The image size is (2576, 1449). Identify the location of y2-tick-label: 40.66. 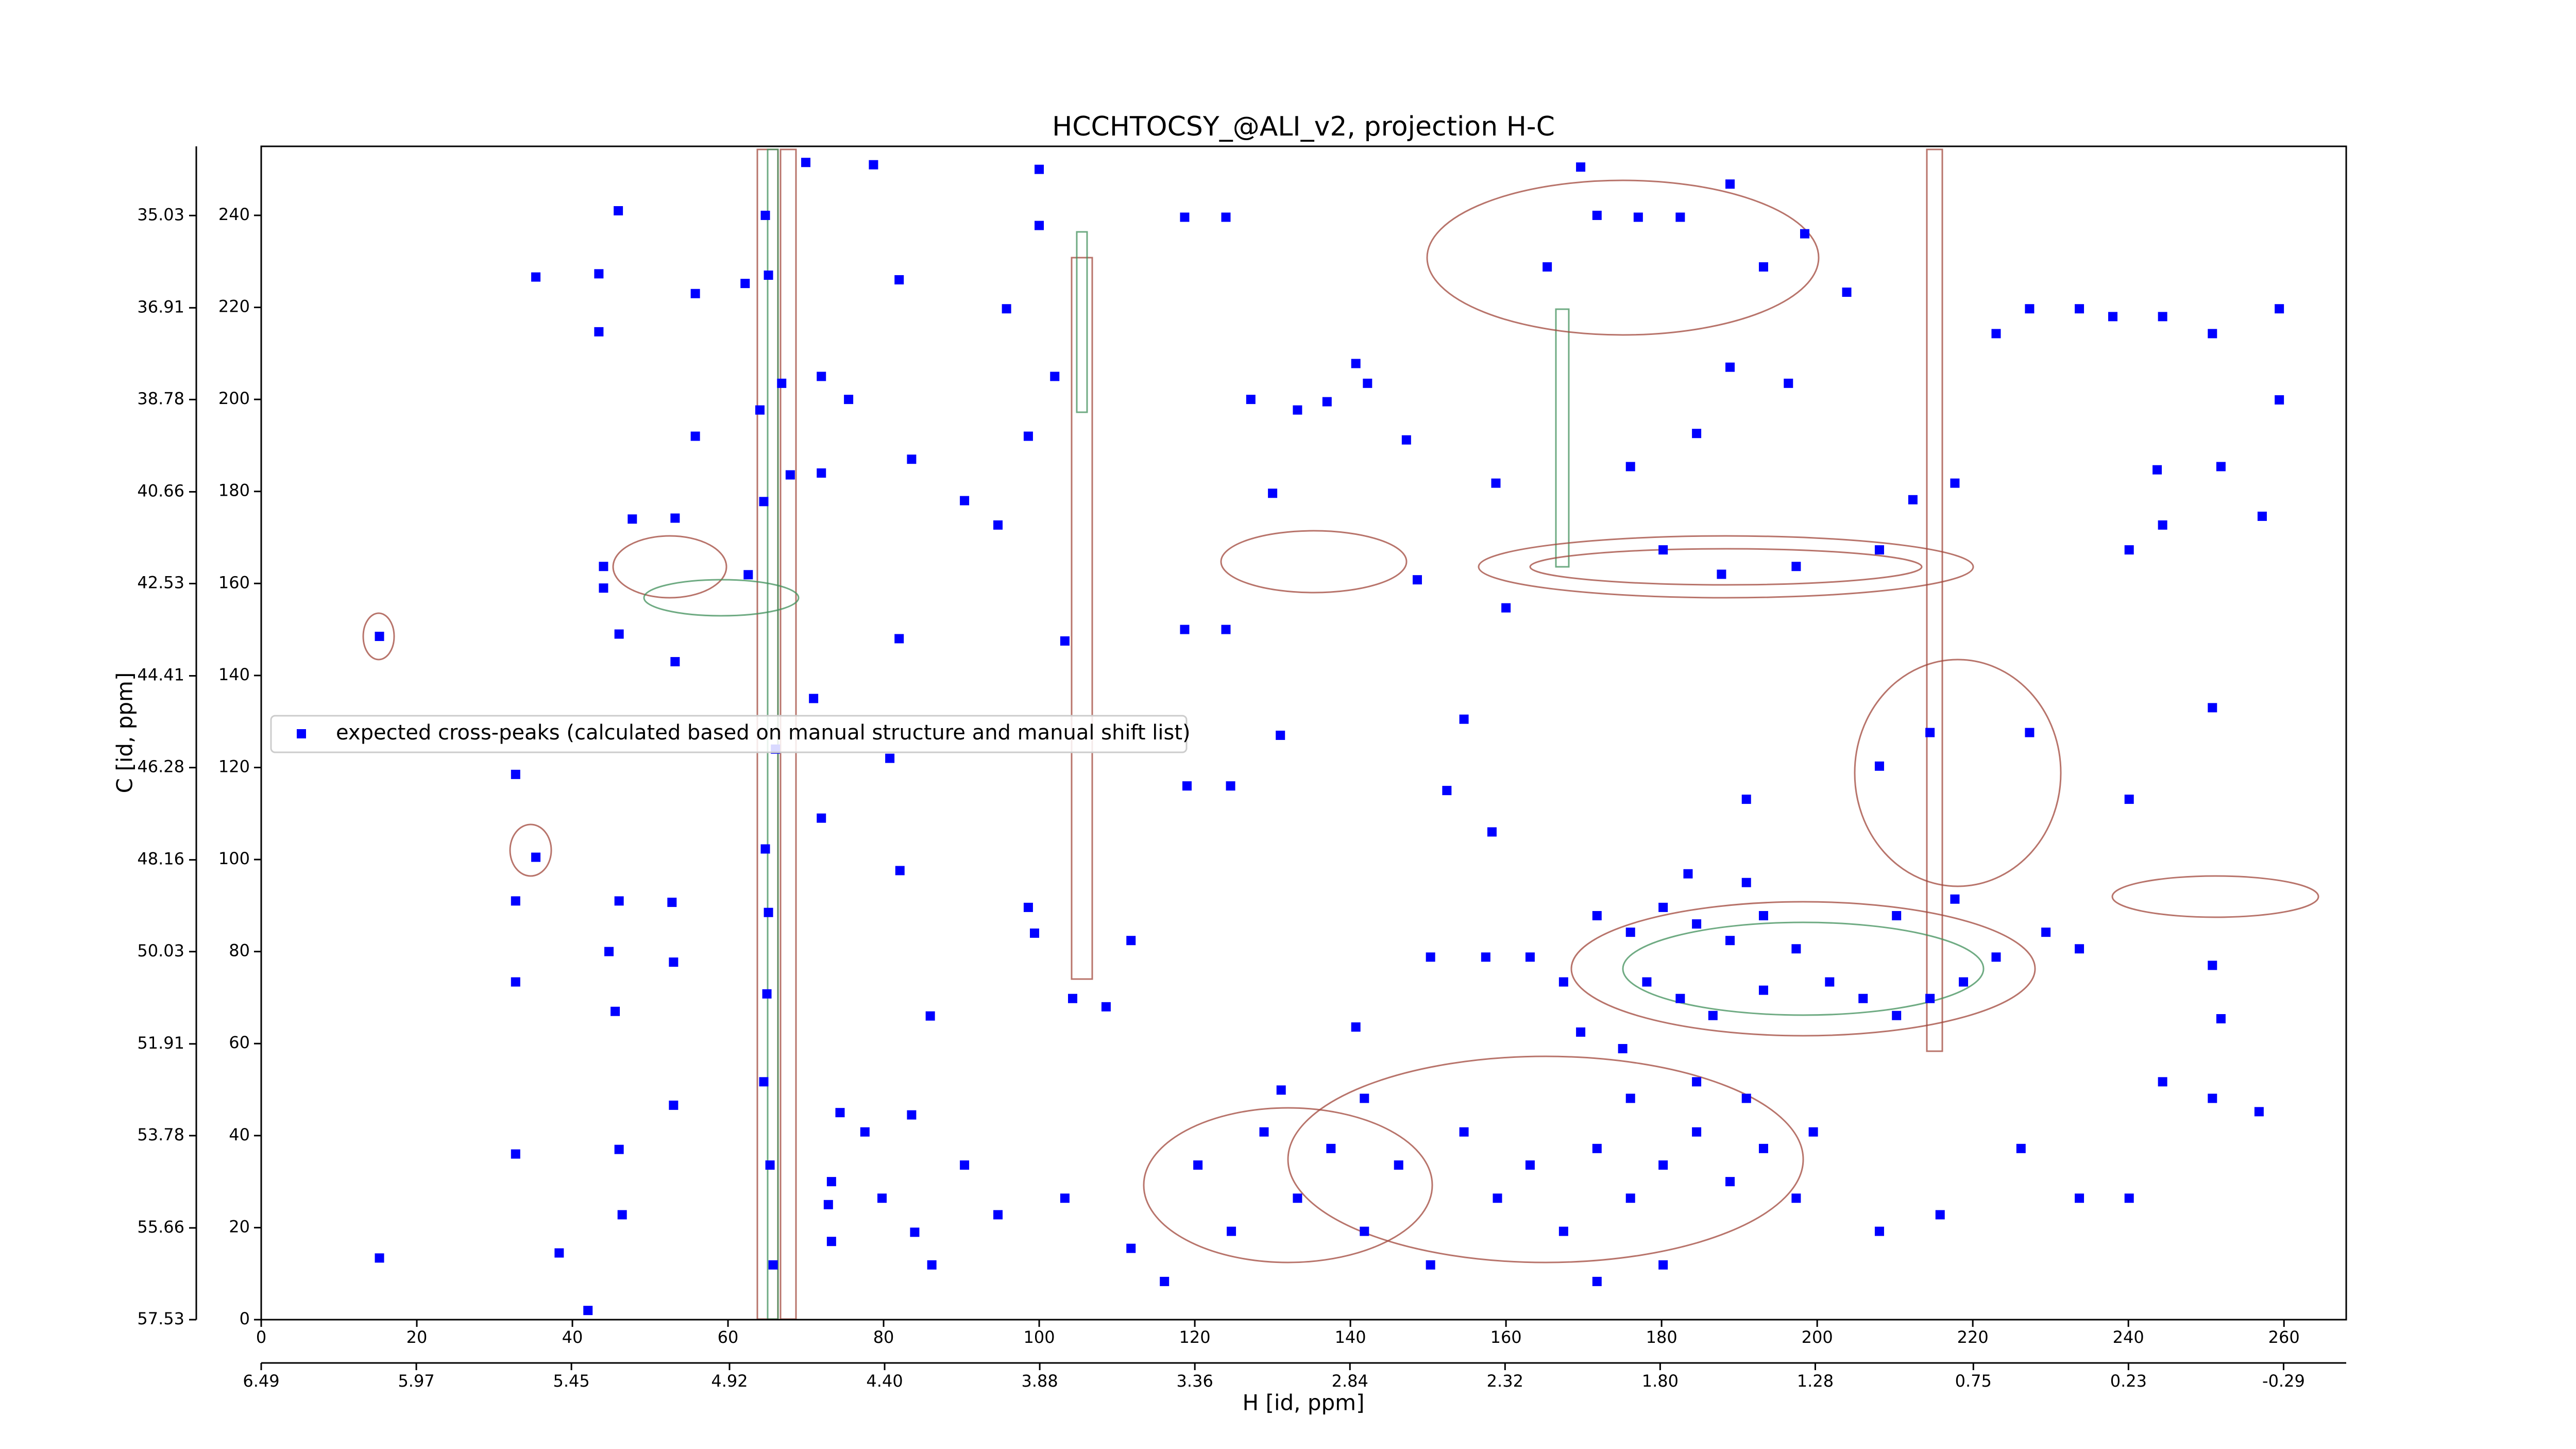
(160, 490).